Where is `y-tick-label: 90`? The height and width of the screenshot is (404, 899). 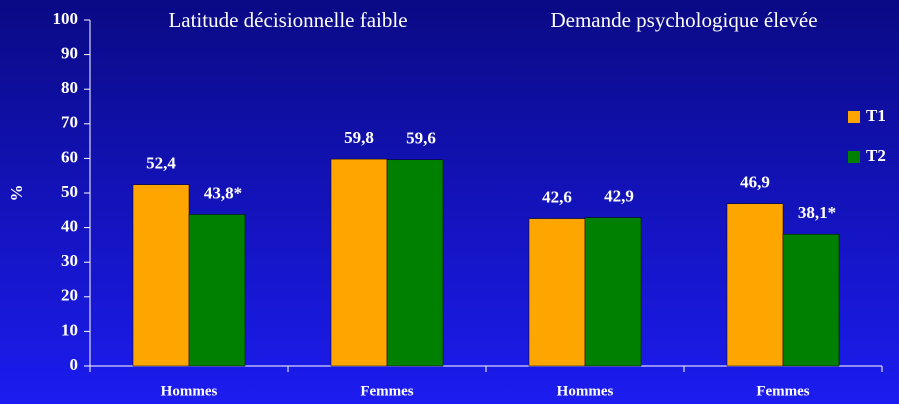 y-tick-label: 90 is located at coordinates (69, 53).